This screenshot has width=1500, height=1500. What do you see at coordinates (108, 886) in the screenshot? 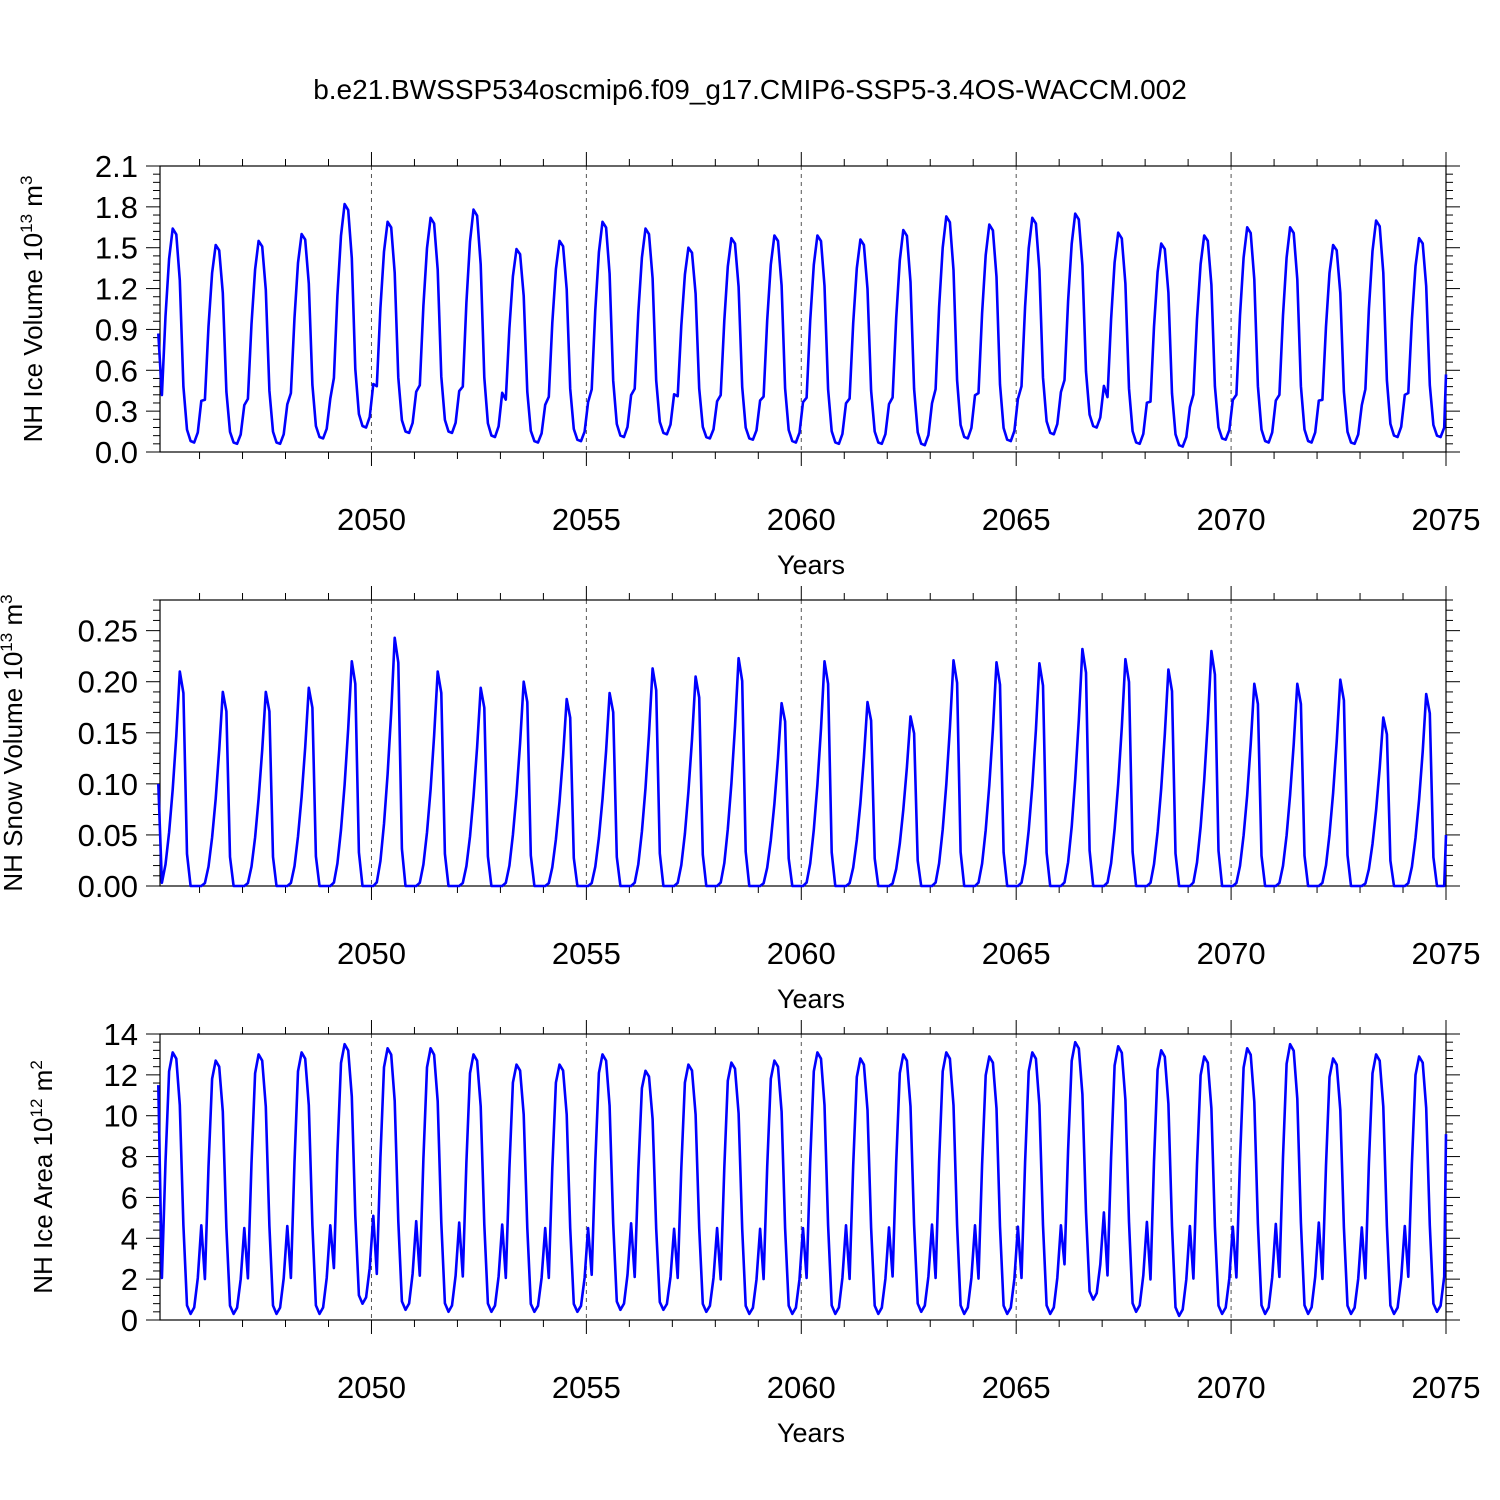
I see `y-tick-label: 0.00` at bounding box center [108, 886].